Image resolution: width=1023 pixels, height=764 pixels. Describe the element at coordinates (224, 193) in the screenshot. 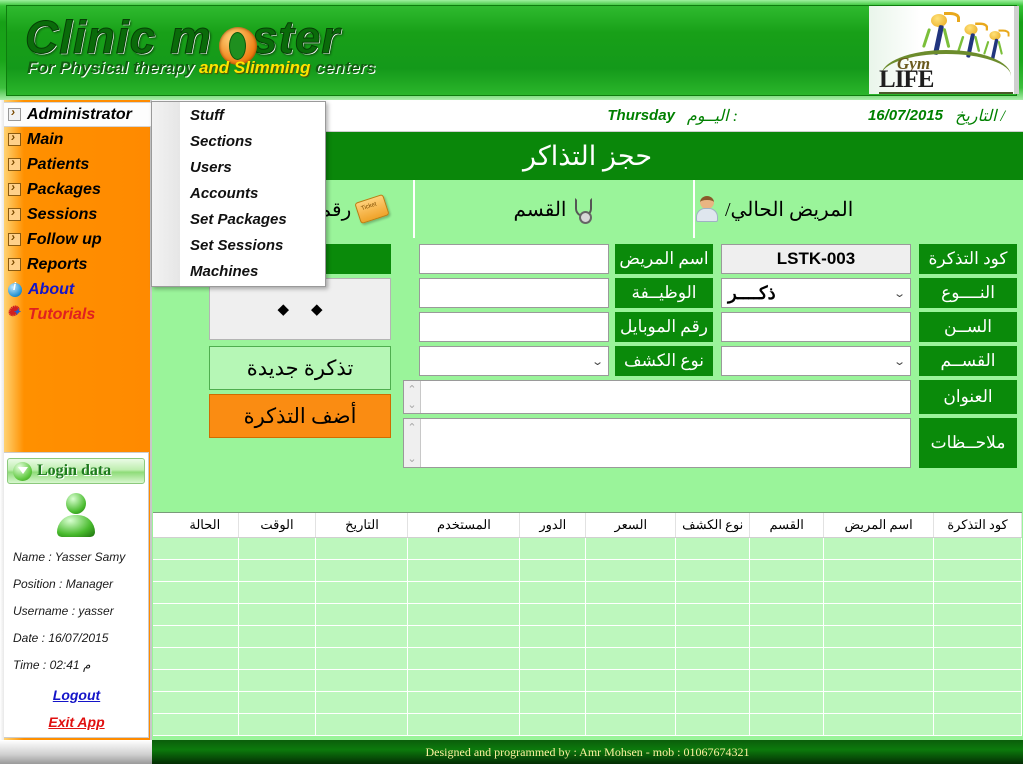

I see `menu-item-accounts: Accounts` at that location.